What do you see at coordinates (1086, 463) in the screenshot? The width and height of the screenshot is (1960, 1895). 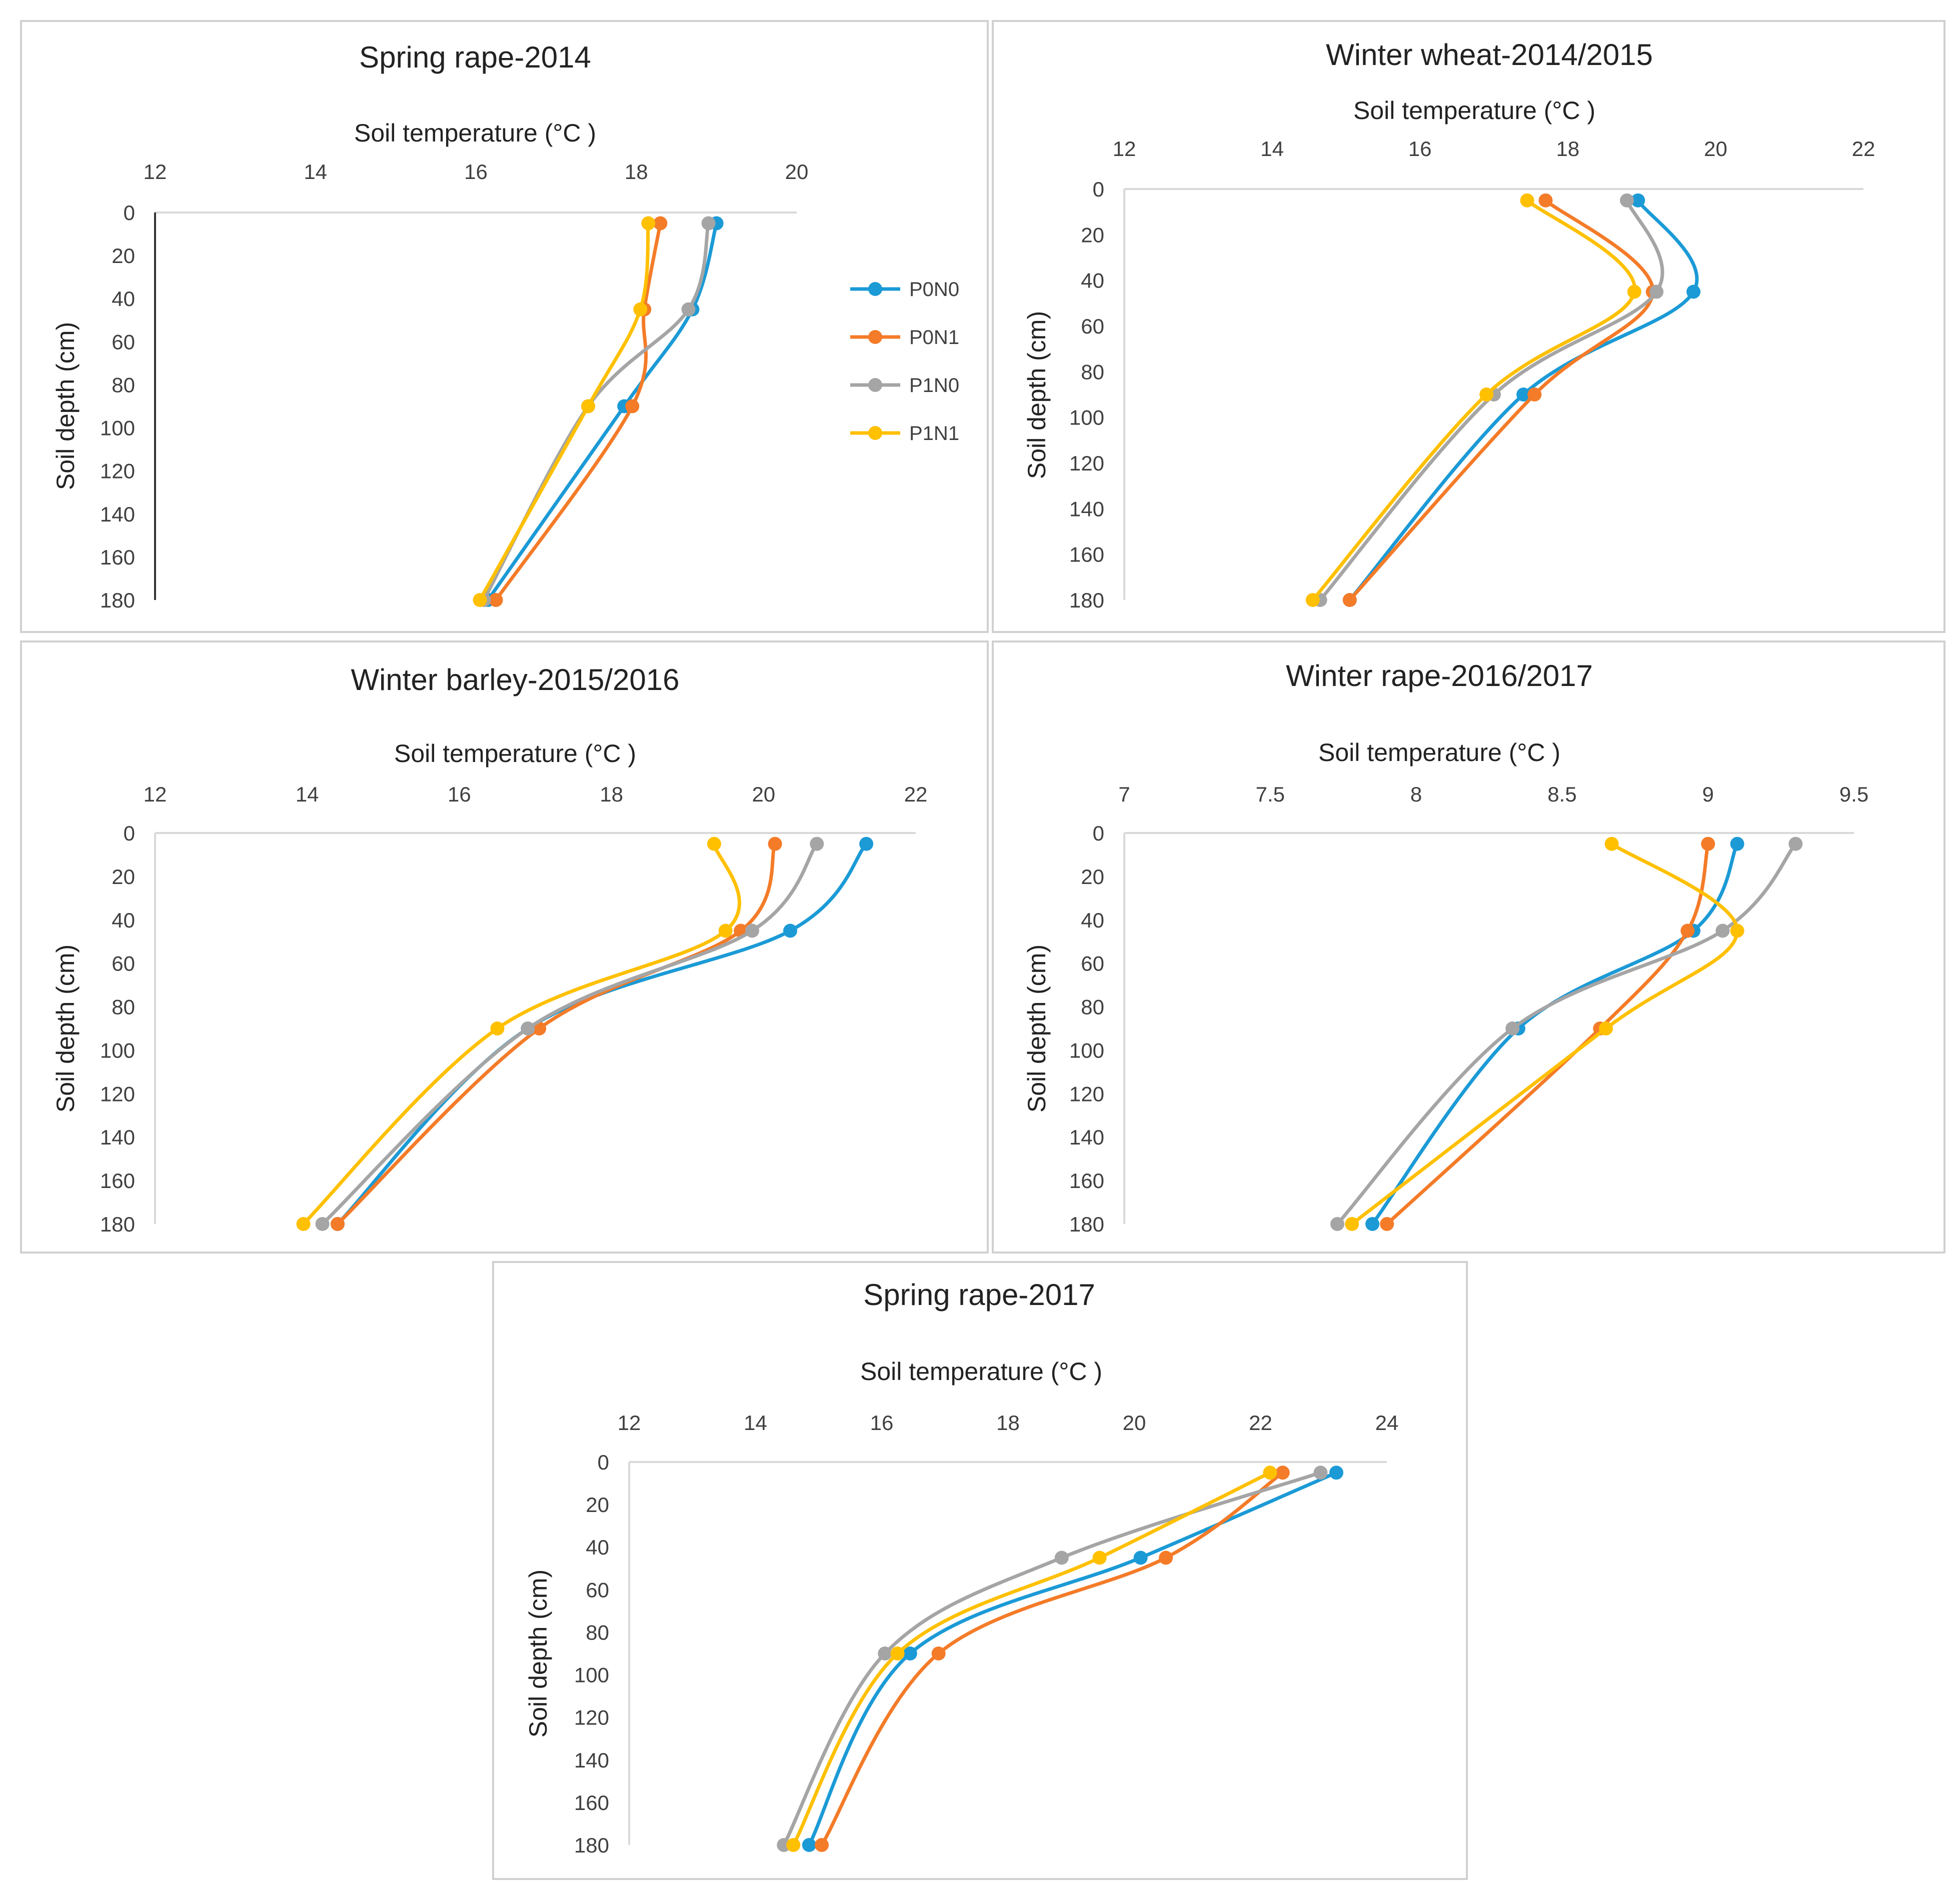 I see `y-tick-label: 120` at bounding box center [1086, 463].